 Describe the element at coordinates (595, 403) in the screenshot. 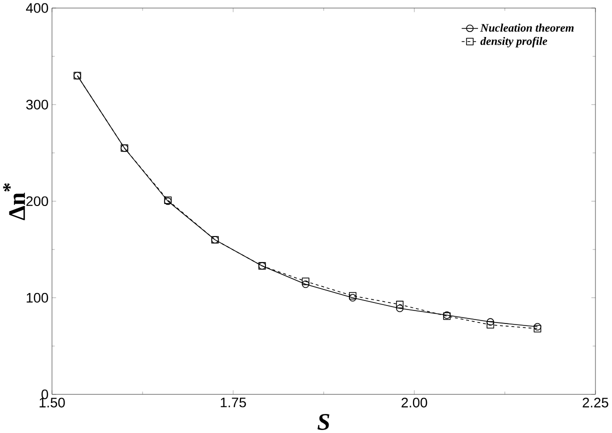

I see `x-tick-label: 2.25` at that location.